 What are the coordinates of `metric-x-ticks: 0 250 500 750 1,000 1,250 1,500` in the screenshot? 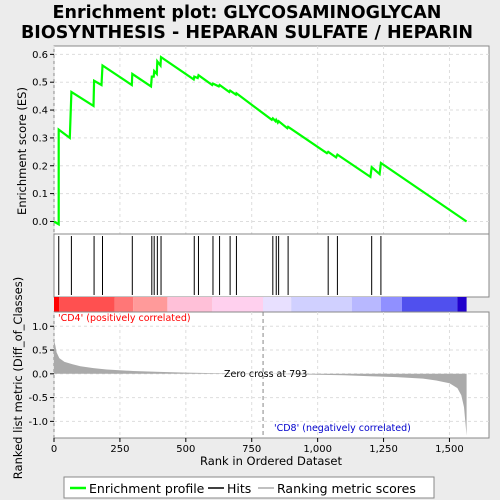 It's located at (257, 446).